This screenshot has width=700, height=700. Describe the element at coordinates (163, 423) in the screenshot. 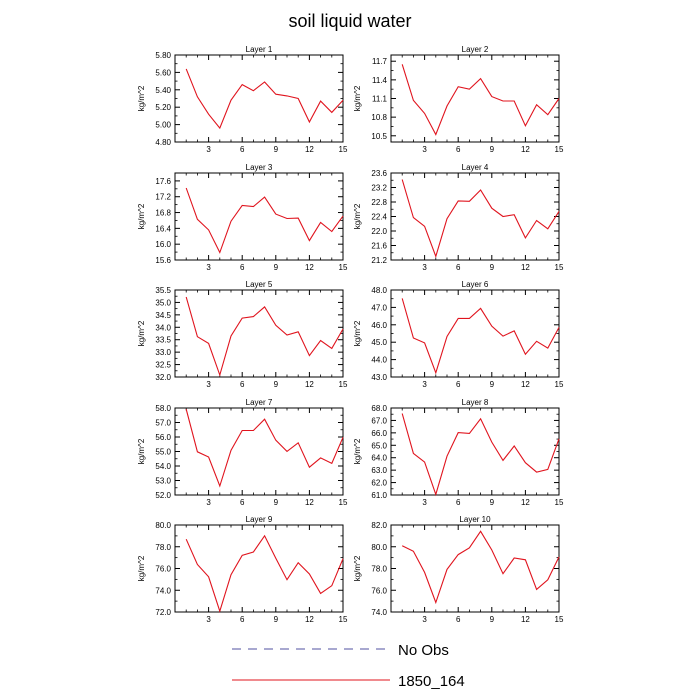

I see `y-tick-label: 57.0` at that location.